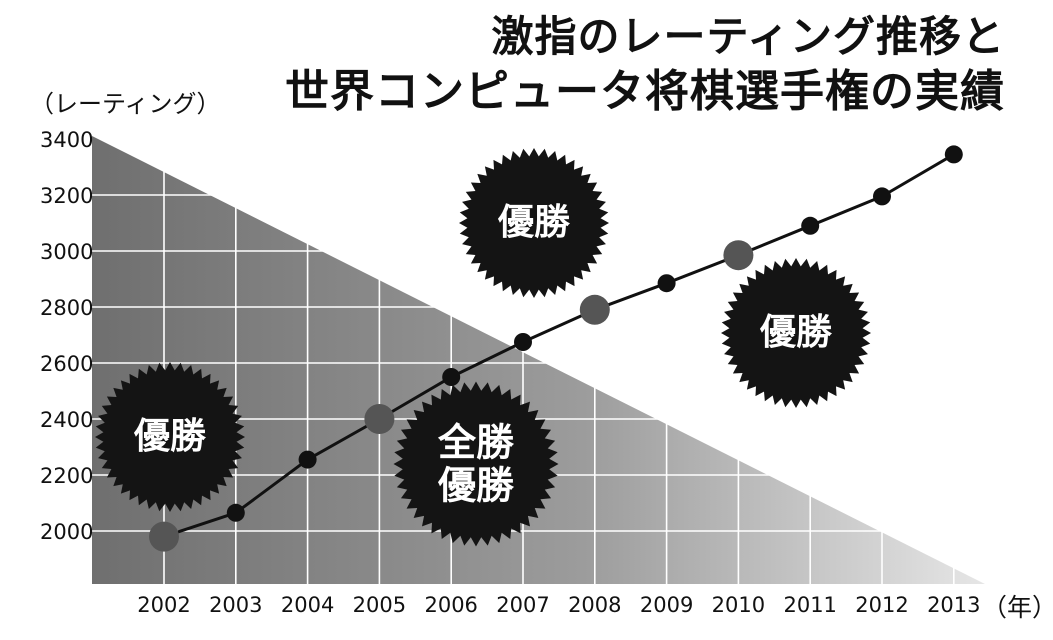  I want to click on x-tick-label: 2008, so click(594, 605).